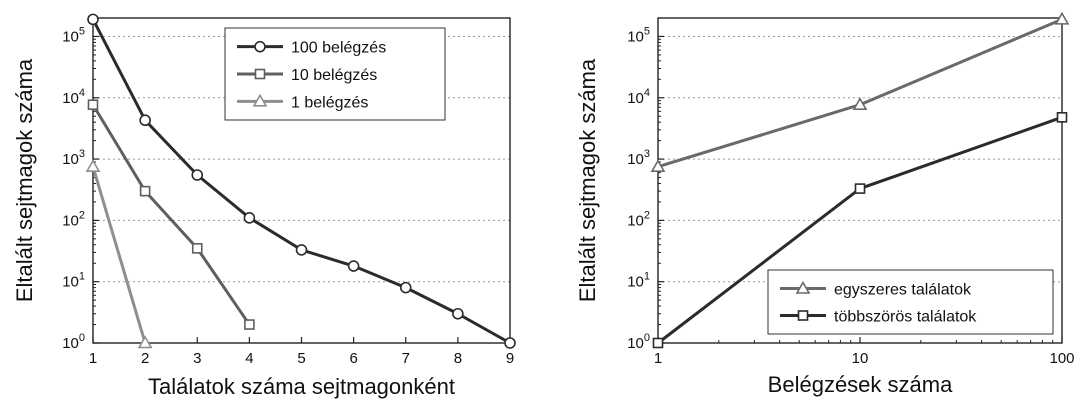  Describe the element at coordinates (860, 358) in the screenshot. I see `x-tick-label: 10` at that location.